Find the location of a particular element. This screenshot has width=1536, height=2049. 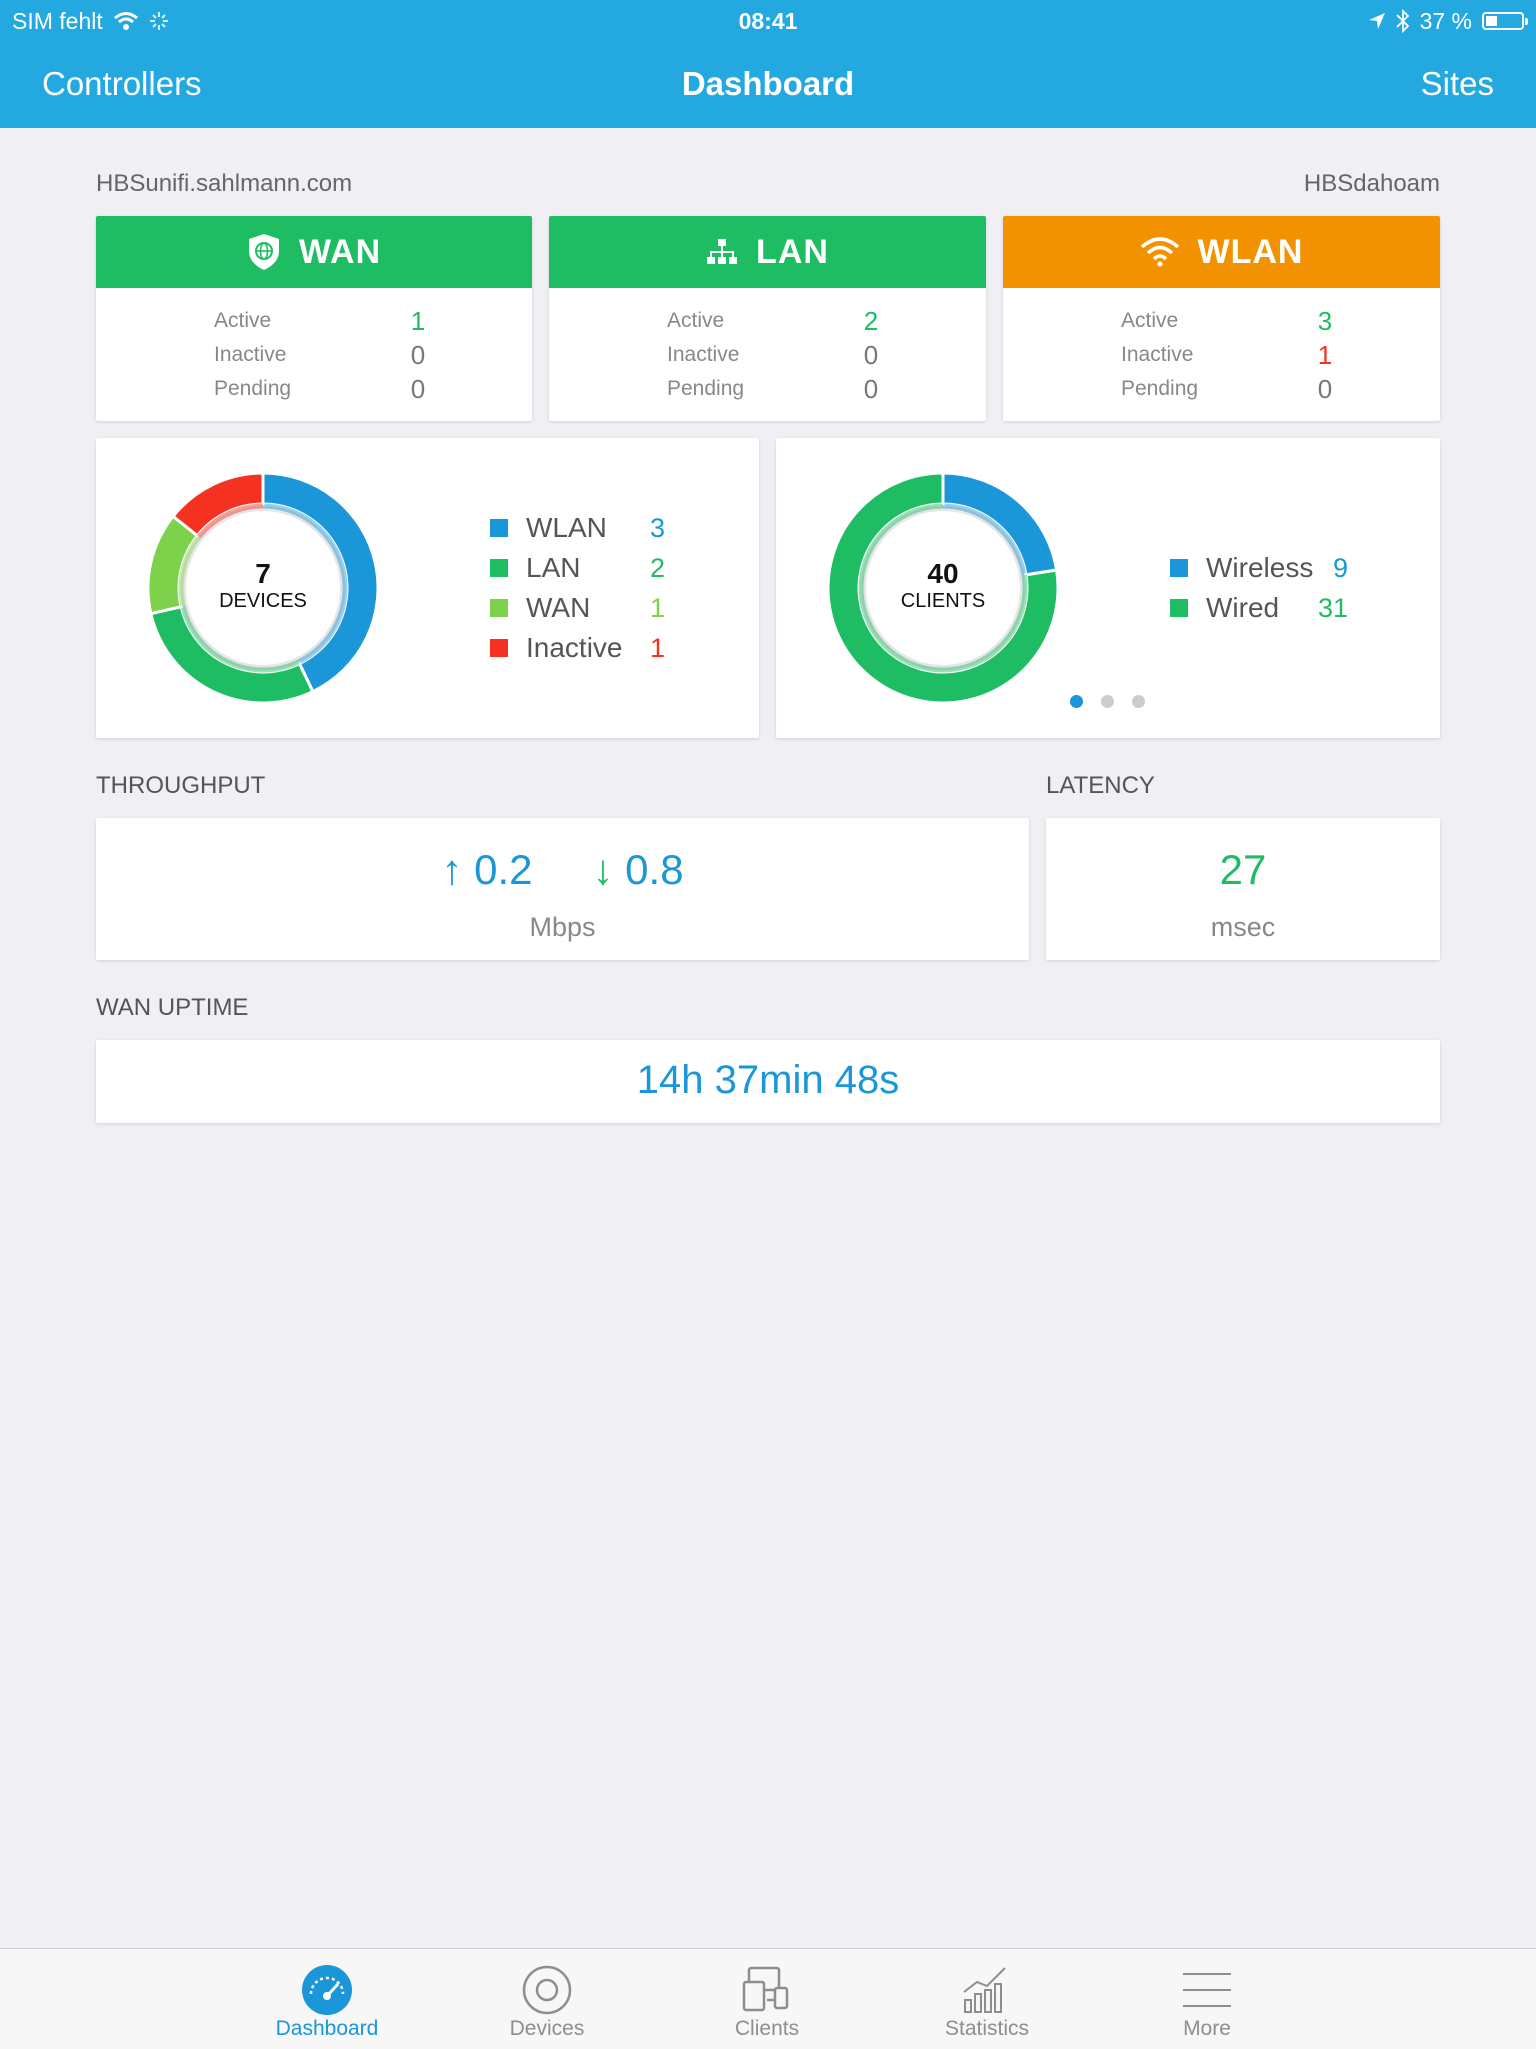

tab-more: More is located at coordinates (1207, 2002).